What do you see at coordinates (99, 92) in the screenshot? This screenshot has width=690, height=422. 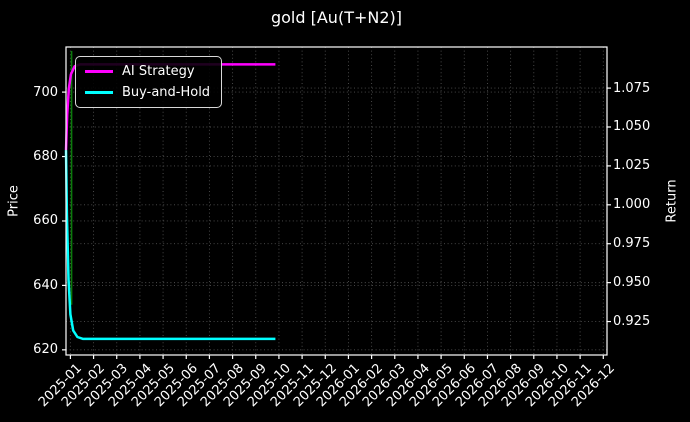 I see `buy-and-hold-line-swatch` at bounding box center [99, 92].